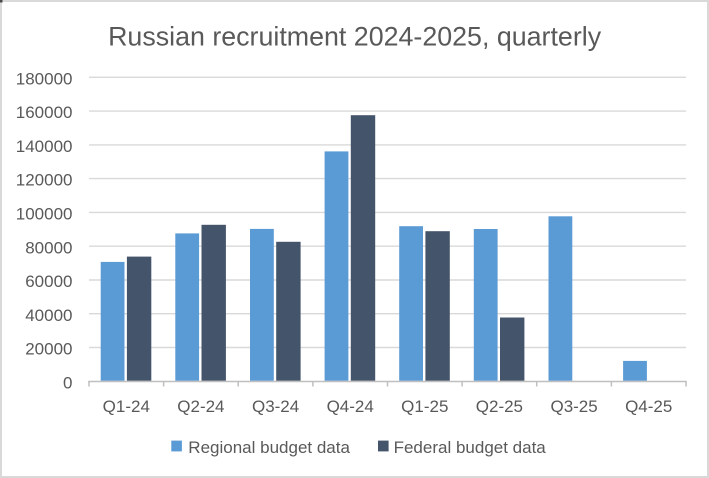 This screenshot has width=709, height=478. Describe the element at coordinates (67, 382) in the screenshot. I see `svg-text: 0` at that location.